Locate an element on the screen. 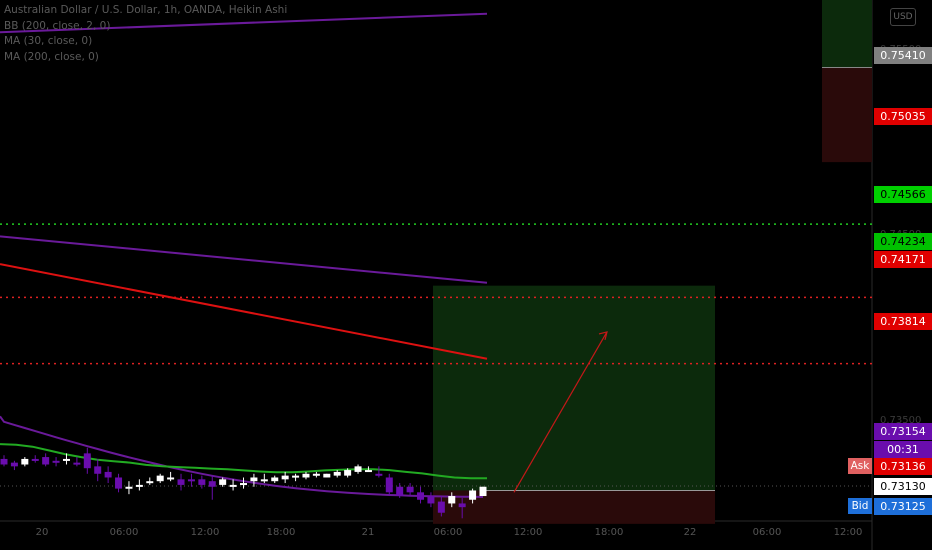 The image size is (932, 550). price-label: 0.73814 is located at coordinates (903, 321).